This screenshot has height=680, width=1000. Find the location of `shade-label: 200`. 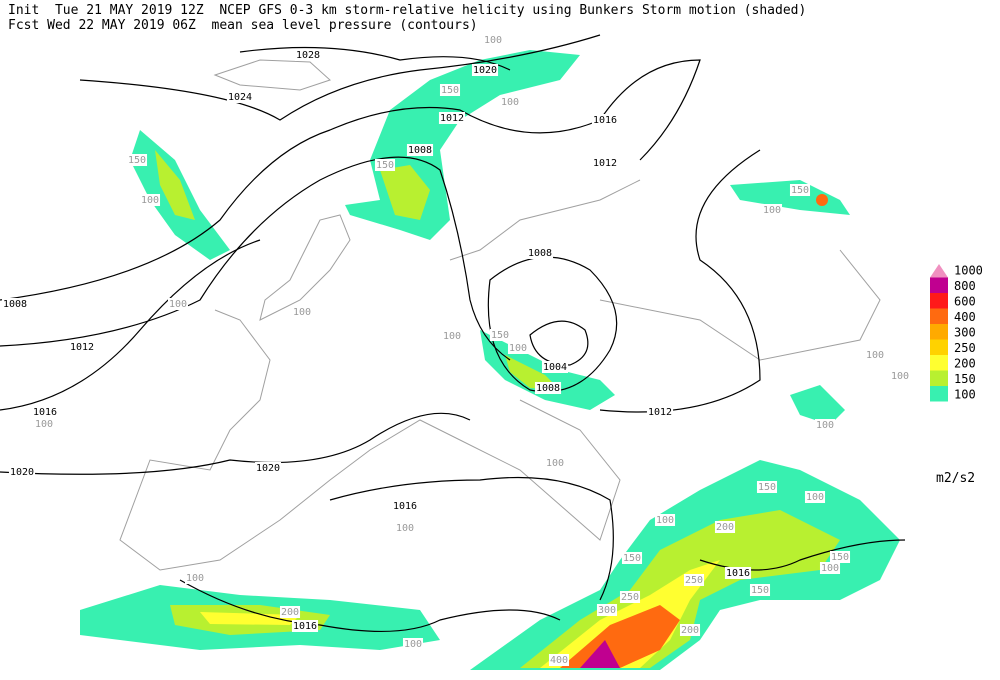

shade-label: 200 is located at coordinates (725, 527).